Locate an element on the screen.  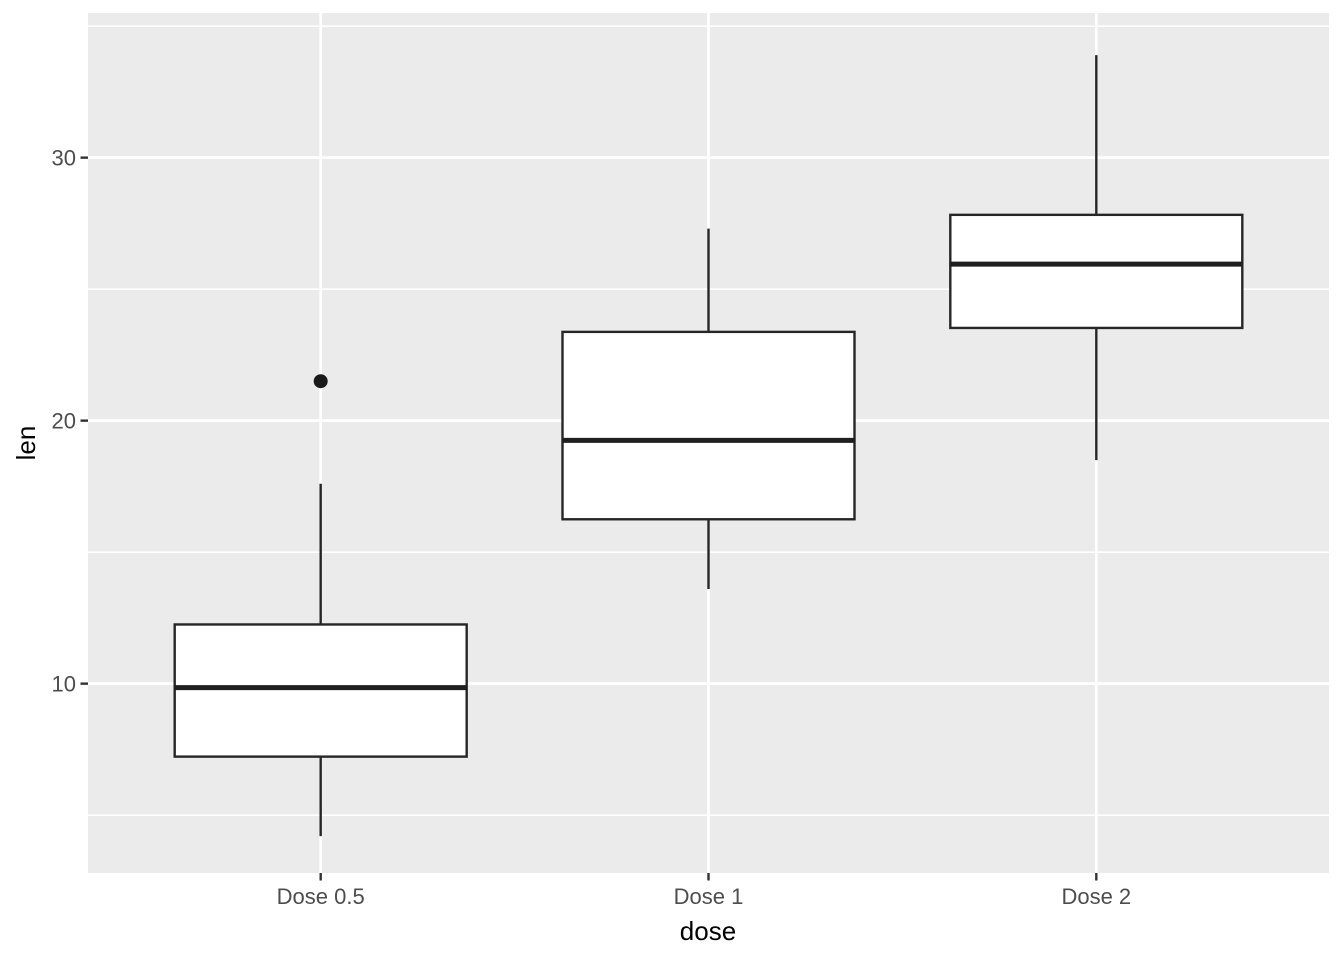
x-tick-label: Dose 0.5 is located at coordinates (321, 896).